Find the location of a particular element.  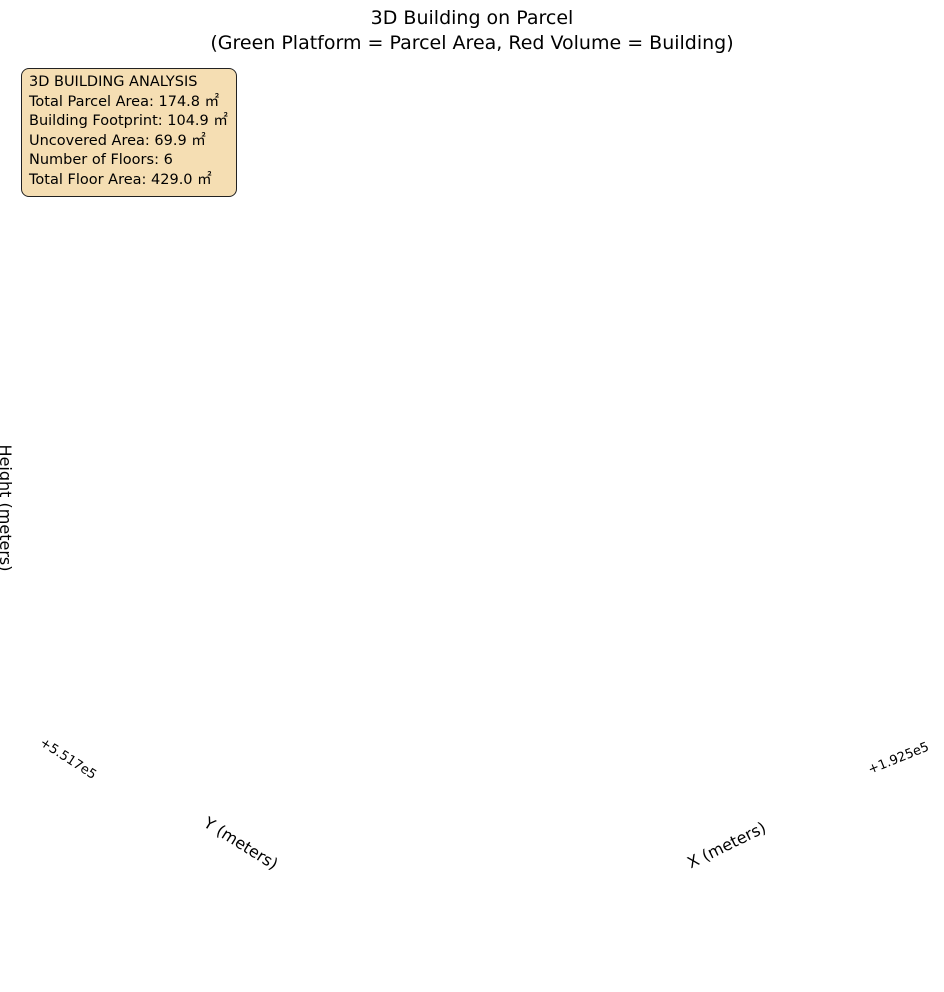

info-uncovered-area: Uncovered Area: 69.9 ㎡ is located at coordinates (117, 140).